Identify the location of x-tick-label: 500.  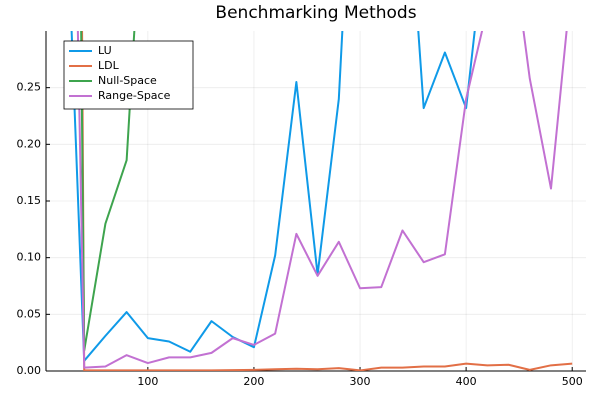
(572, 381).